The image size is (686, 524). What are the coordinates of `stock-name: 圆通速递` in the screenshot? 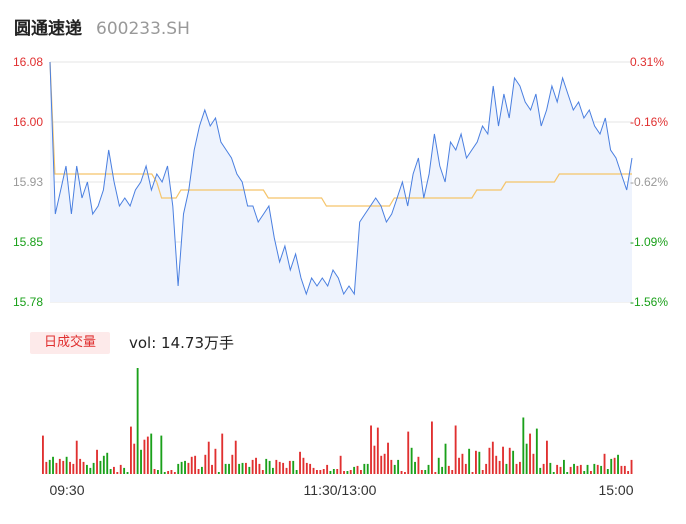 It's located at (48, 29).